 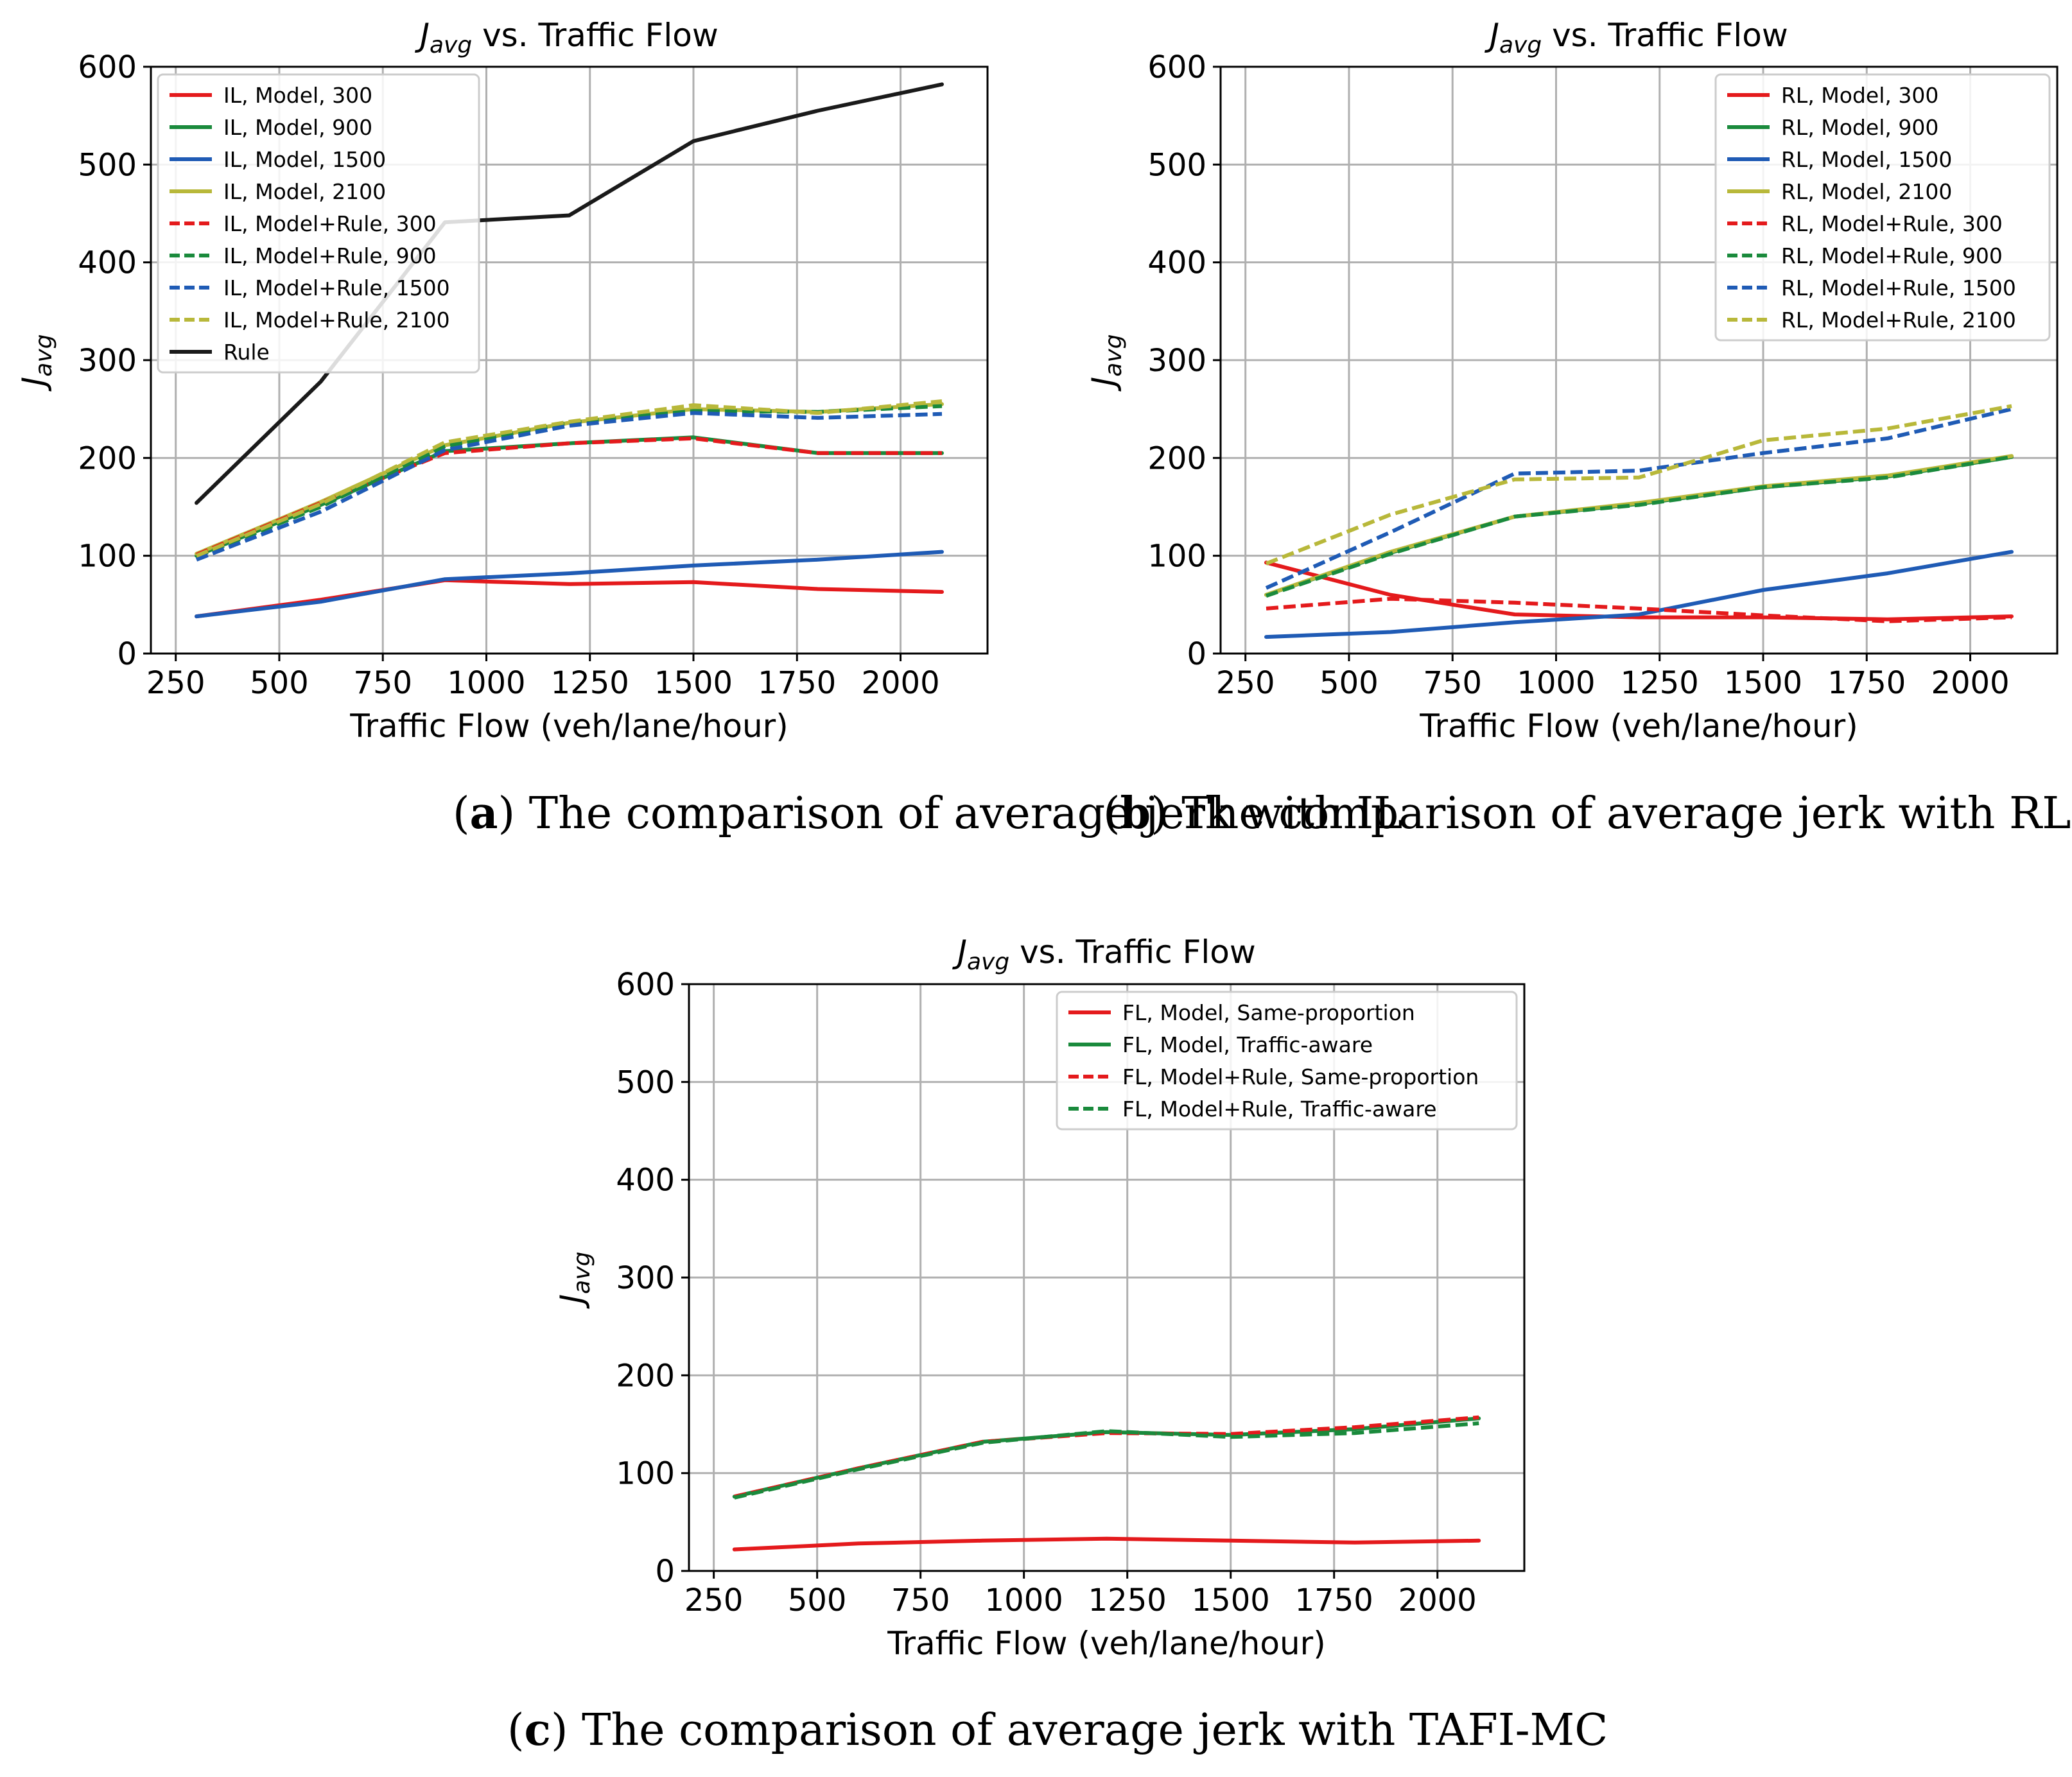 What do you see at coordinates (1898, 320) in the screenshot?
I see `legend-label: RL, Model+Rule, 2100` at bounding box center [1898, 320].